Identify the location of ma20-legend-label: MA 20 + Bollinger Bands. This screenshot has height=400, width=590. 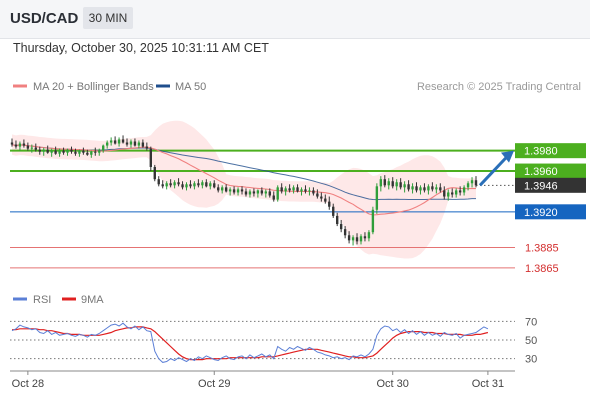
(93, 87).